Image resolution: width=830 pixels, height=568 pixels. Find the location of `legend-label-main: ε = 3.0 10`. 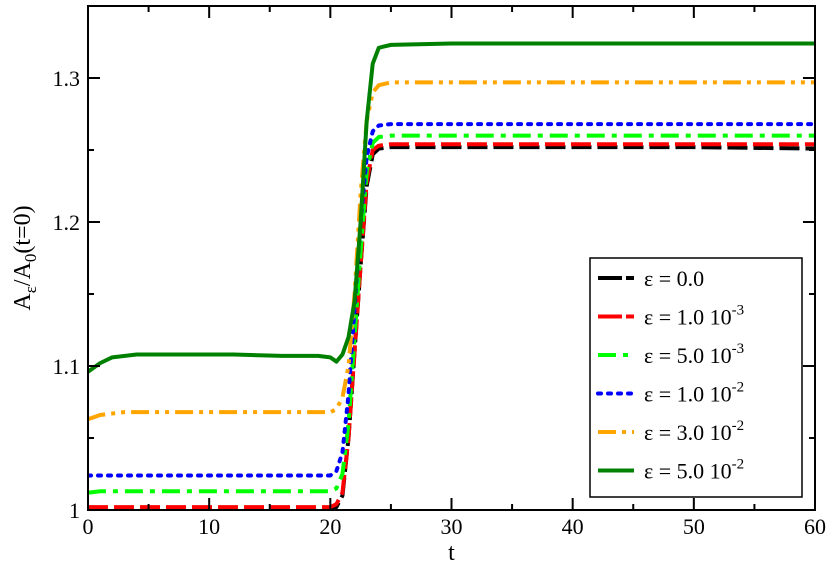

legend-label-main: ε = 3.0 10 is located at coordinates (688, 432).